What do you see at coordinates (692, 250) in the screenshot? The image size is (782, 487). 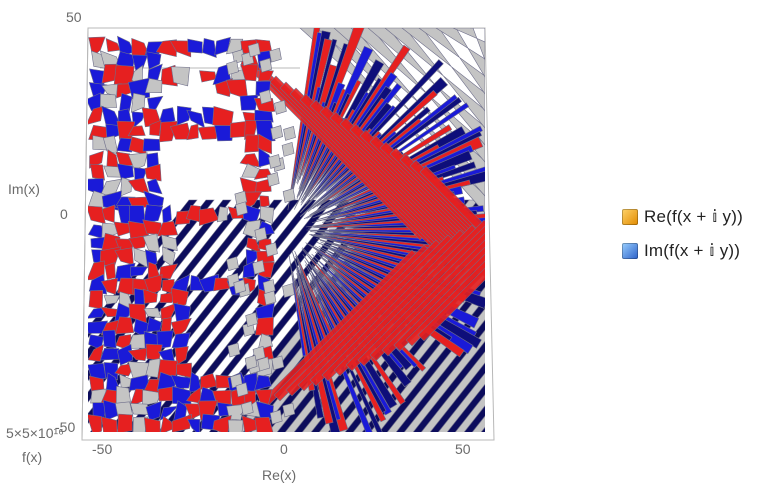 I see `legend-label-im: Im(f(x + 𝕚 y))` at bounding box center [692, 250].